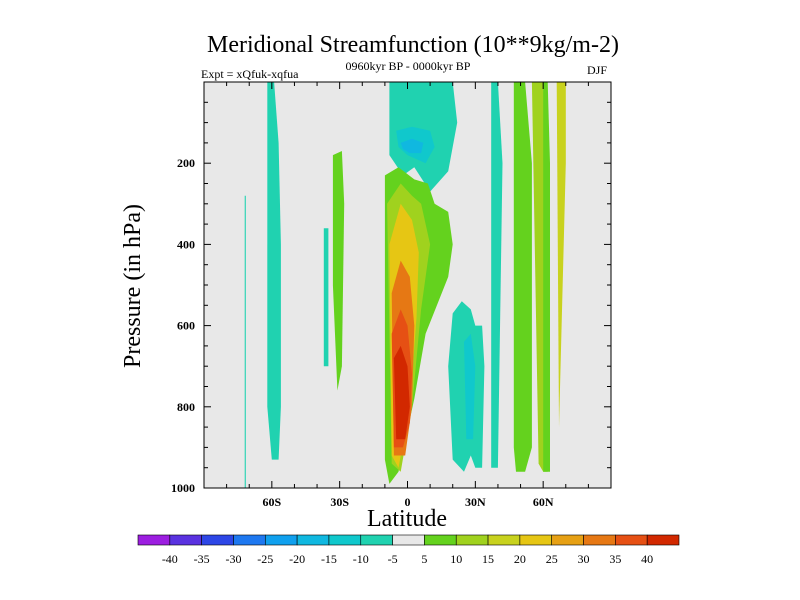 The image size is (800, 600). I want to click on subtitle-center: 0960kyr BP - 0000kyr BP, so click(408, 66).